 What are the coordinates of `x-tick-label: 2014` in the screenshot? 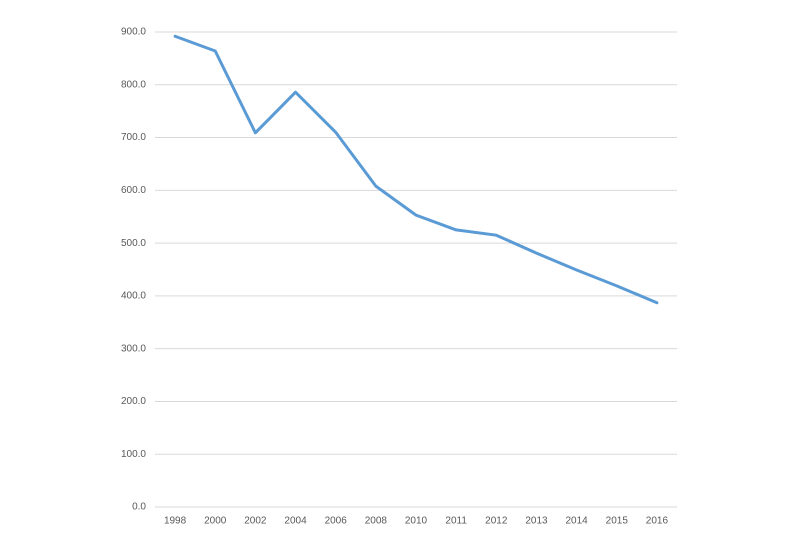 It's located at (576, 521).